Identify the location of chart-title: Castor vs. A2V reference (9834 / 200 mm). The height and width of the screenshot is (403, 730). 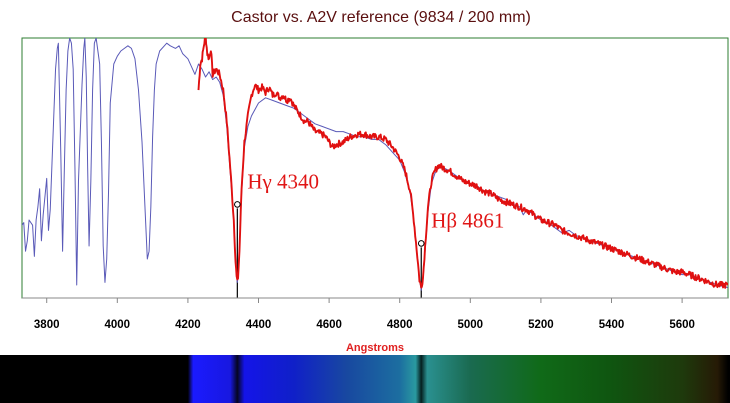
(381, 17).